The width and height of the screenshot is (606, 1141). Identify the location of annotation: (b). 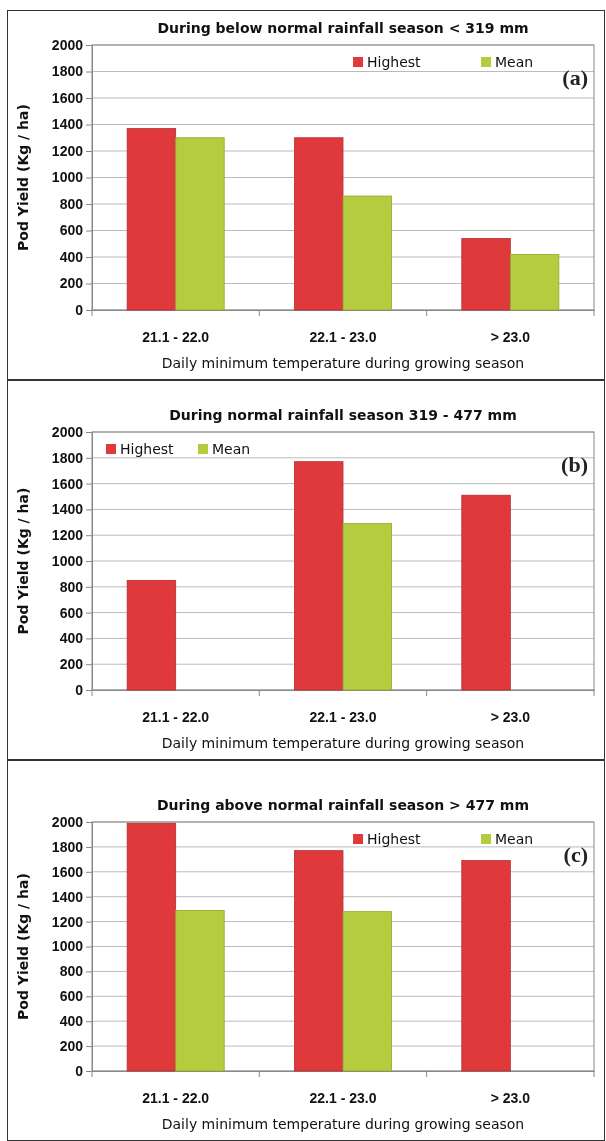
(574, 464).